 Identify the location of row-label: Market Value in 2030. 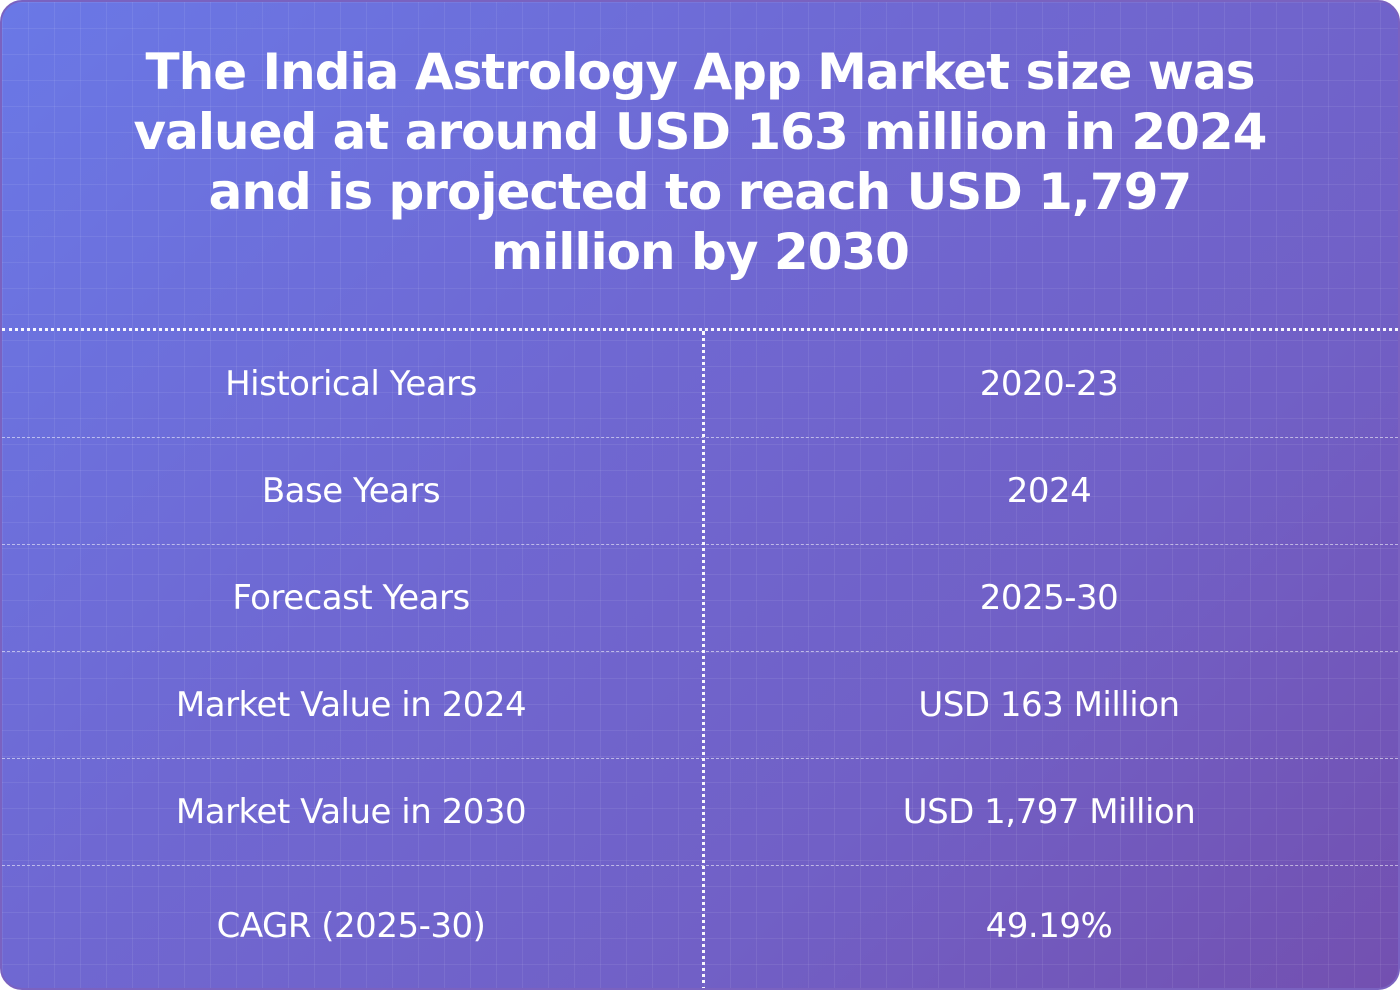
(351, 812).